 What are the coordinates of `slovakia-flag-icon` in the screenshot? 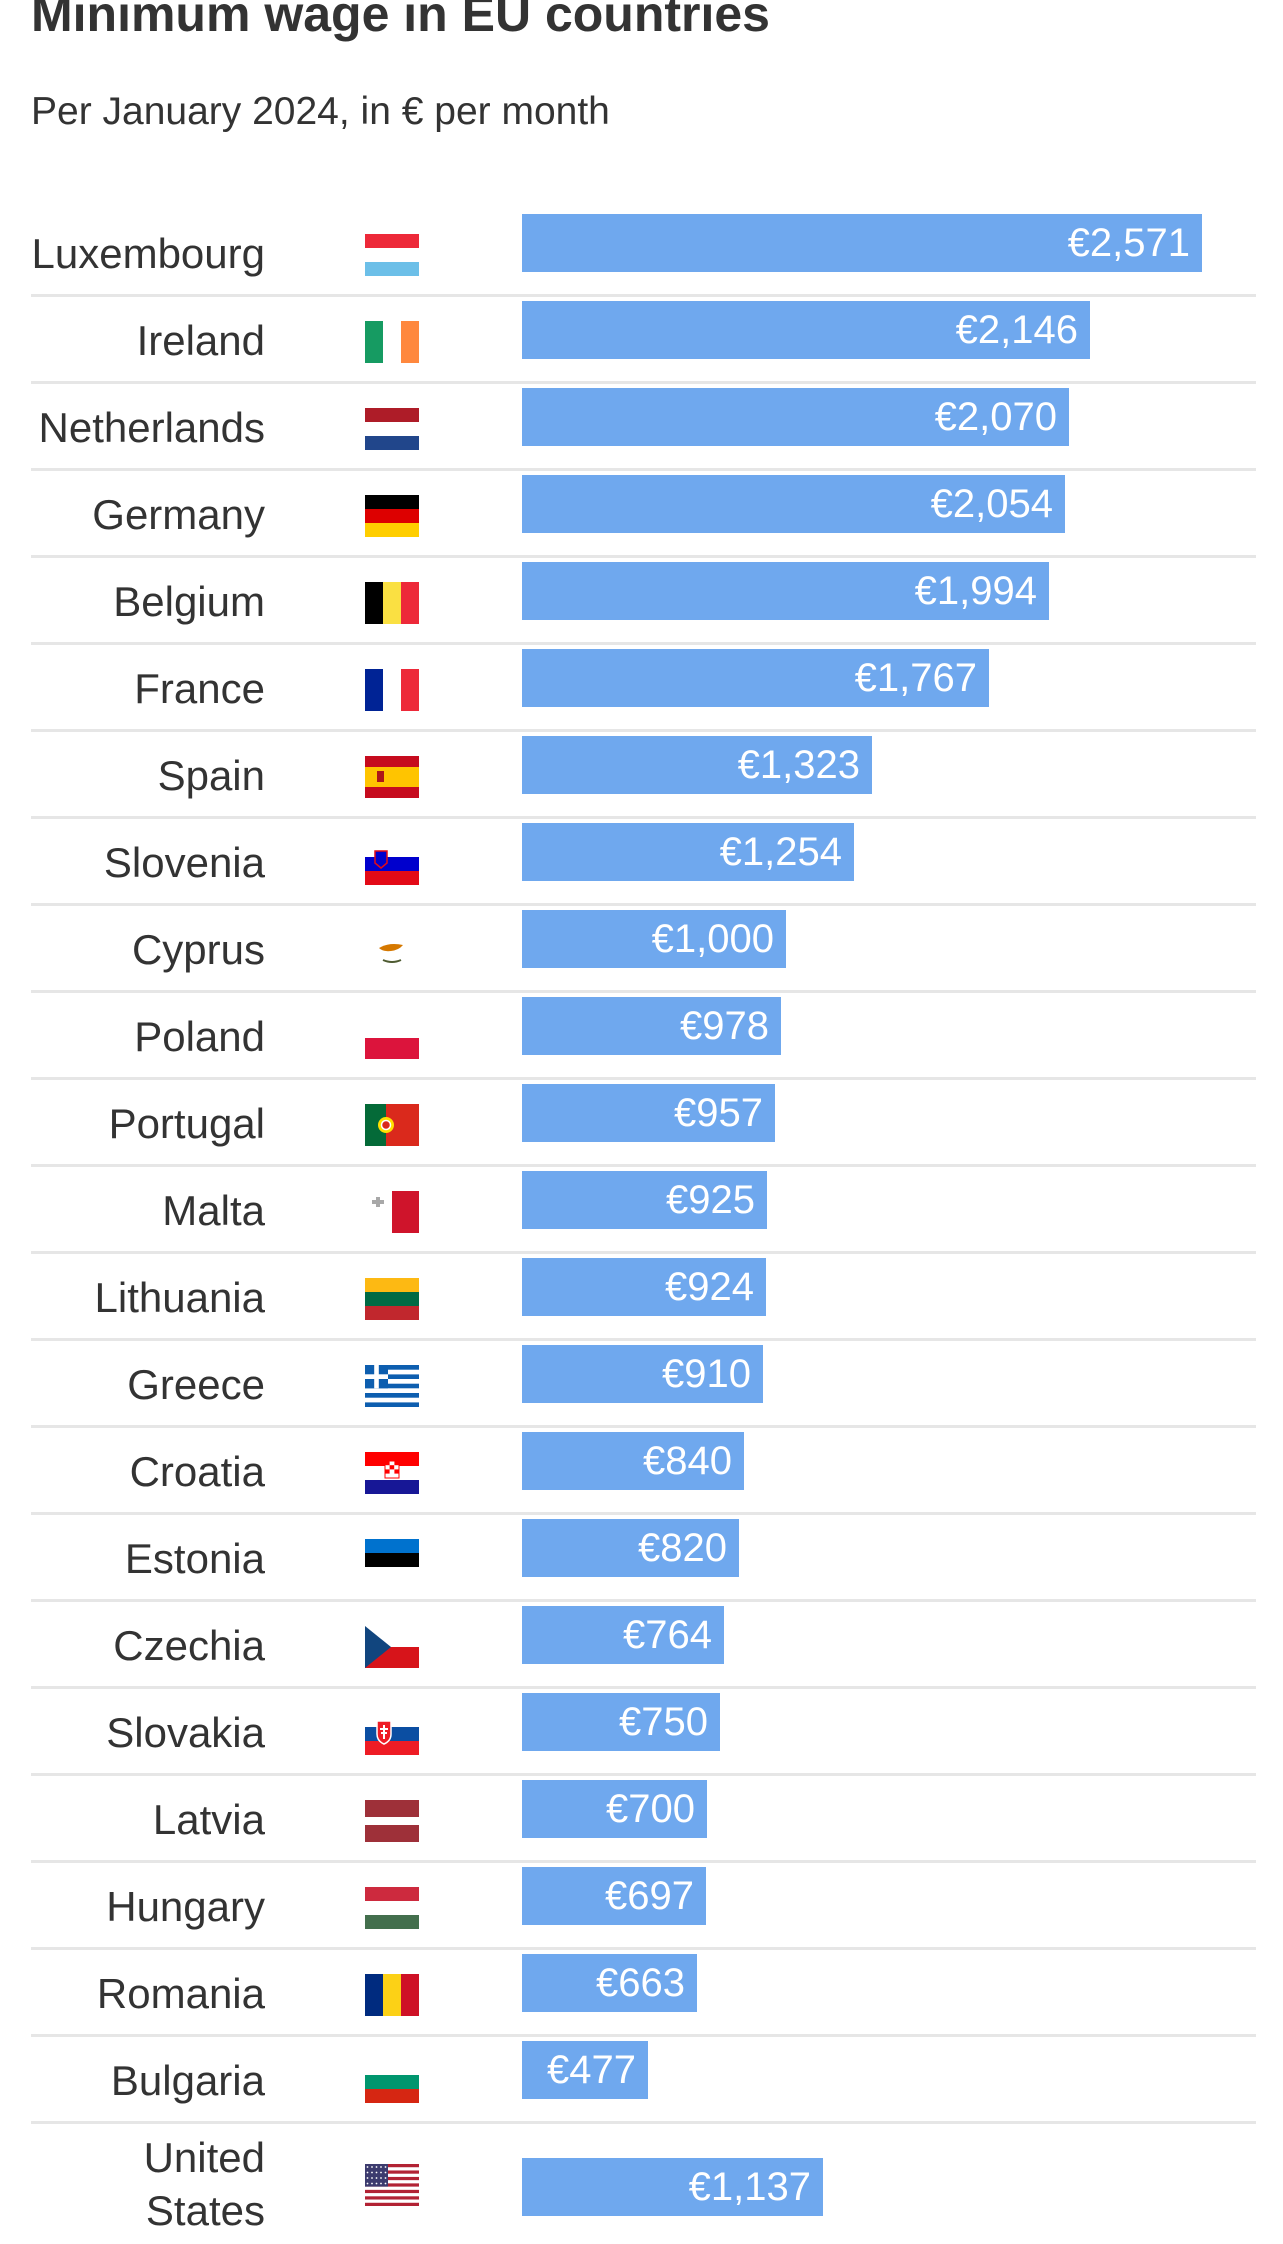 It's located at (392, 1734).